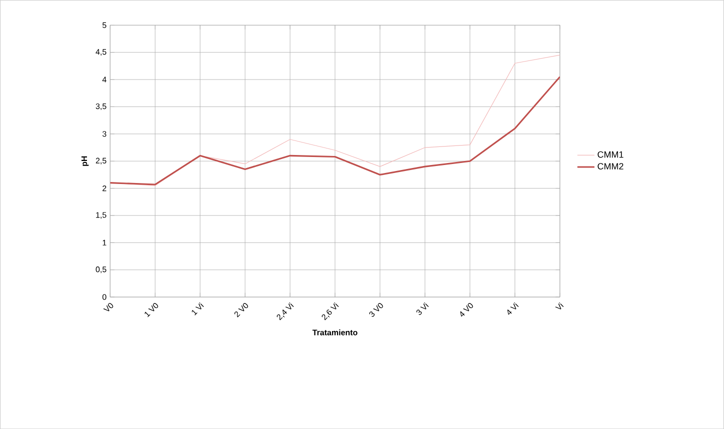 The image size is (724, 429). Describe the element at coordinates (611, 166) in the screenshot. I see `legend-label: CMM2` at that location.